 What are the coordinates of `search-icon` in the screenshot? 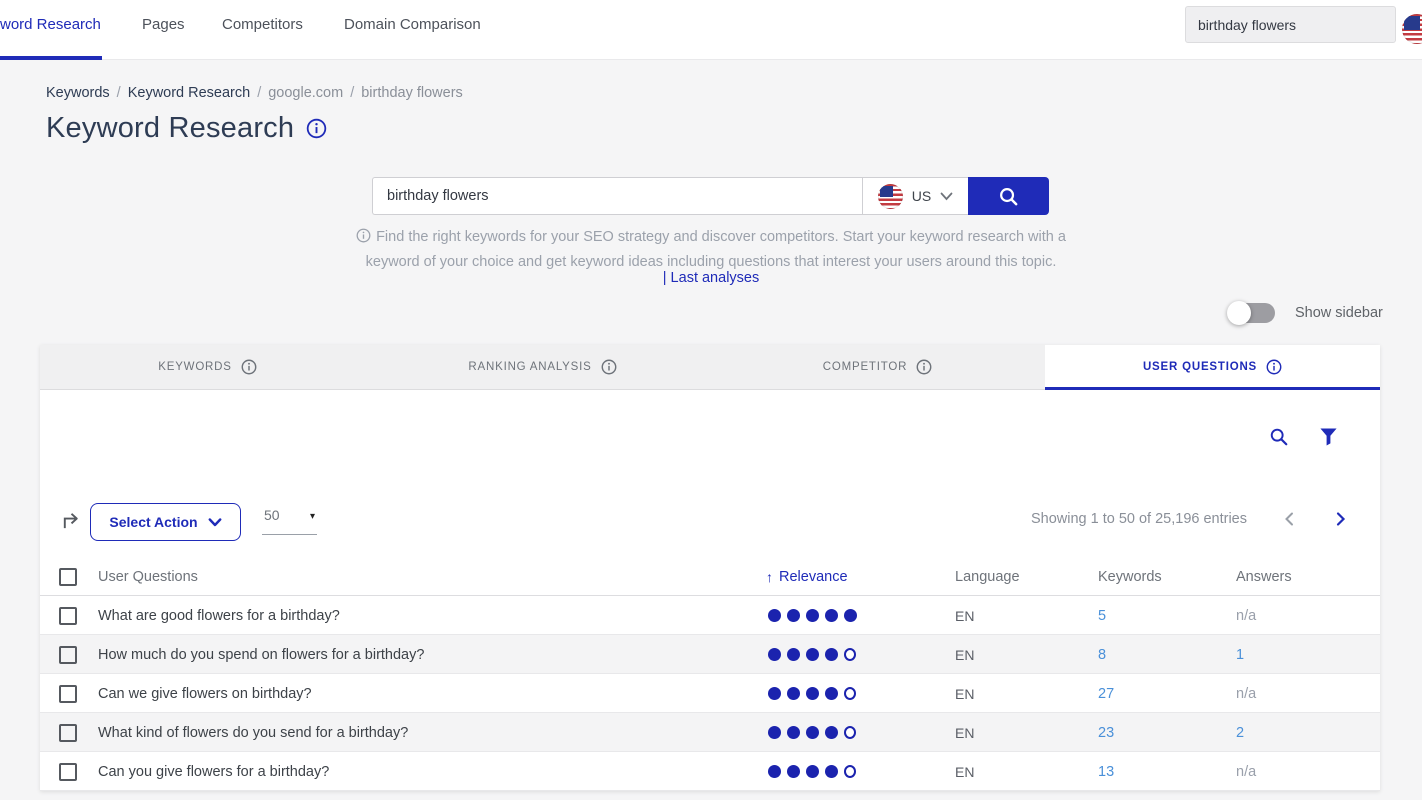 It's located at (1009, 196).